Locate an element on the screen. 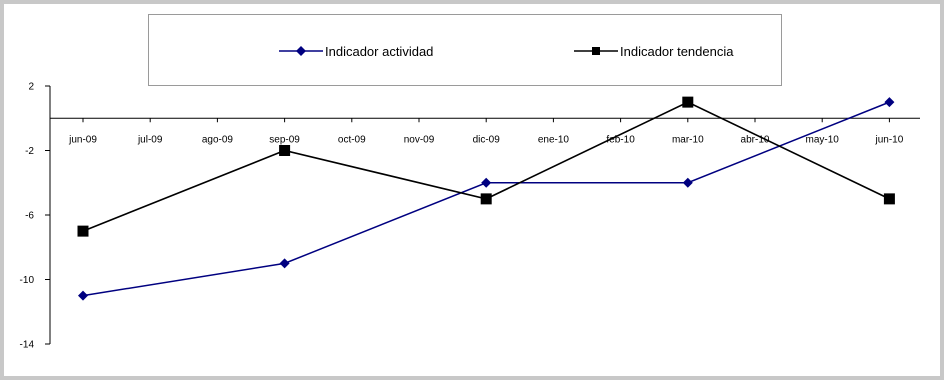 This screenshot has width=944, height=380. x-tick-label: nov-09 is located at coordinates (419, 139).